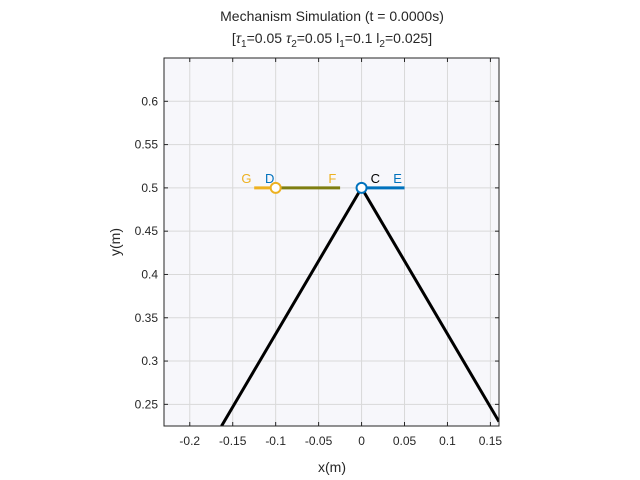 Image resolution: width=640 pixels, height=480 pixels. Describe the element at coordinates (115, 242) in the screenshot. I see `y-axis-label: y(m)` at that location.